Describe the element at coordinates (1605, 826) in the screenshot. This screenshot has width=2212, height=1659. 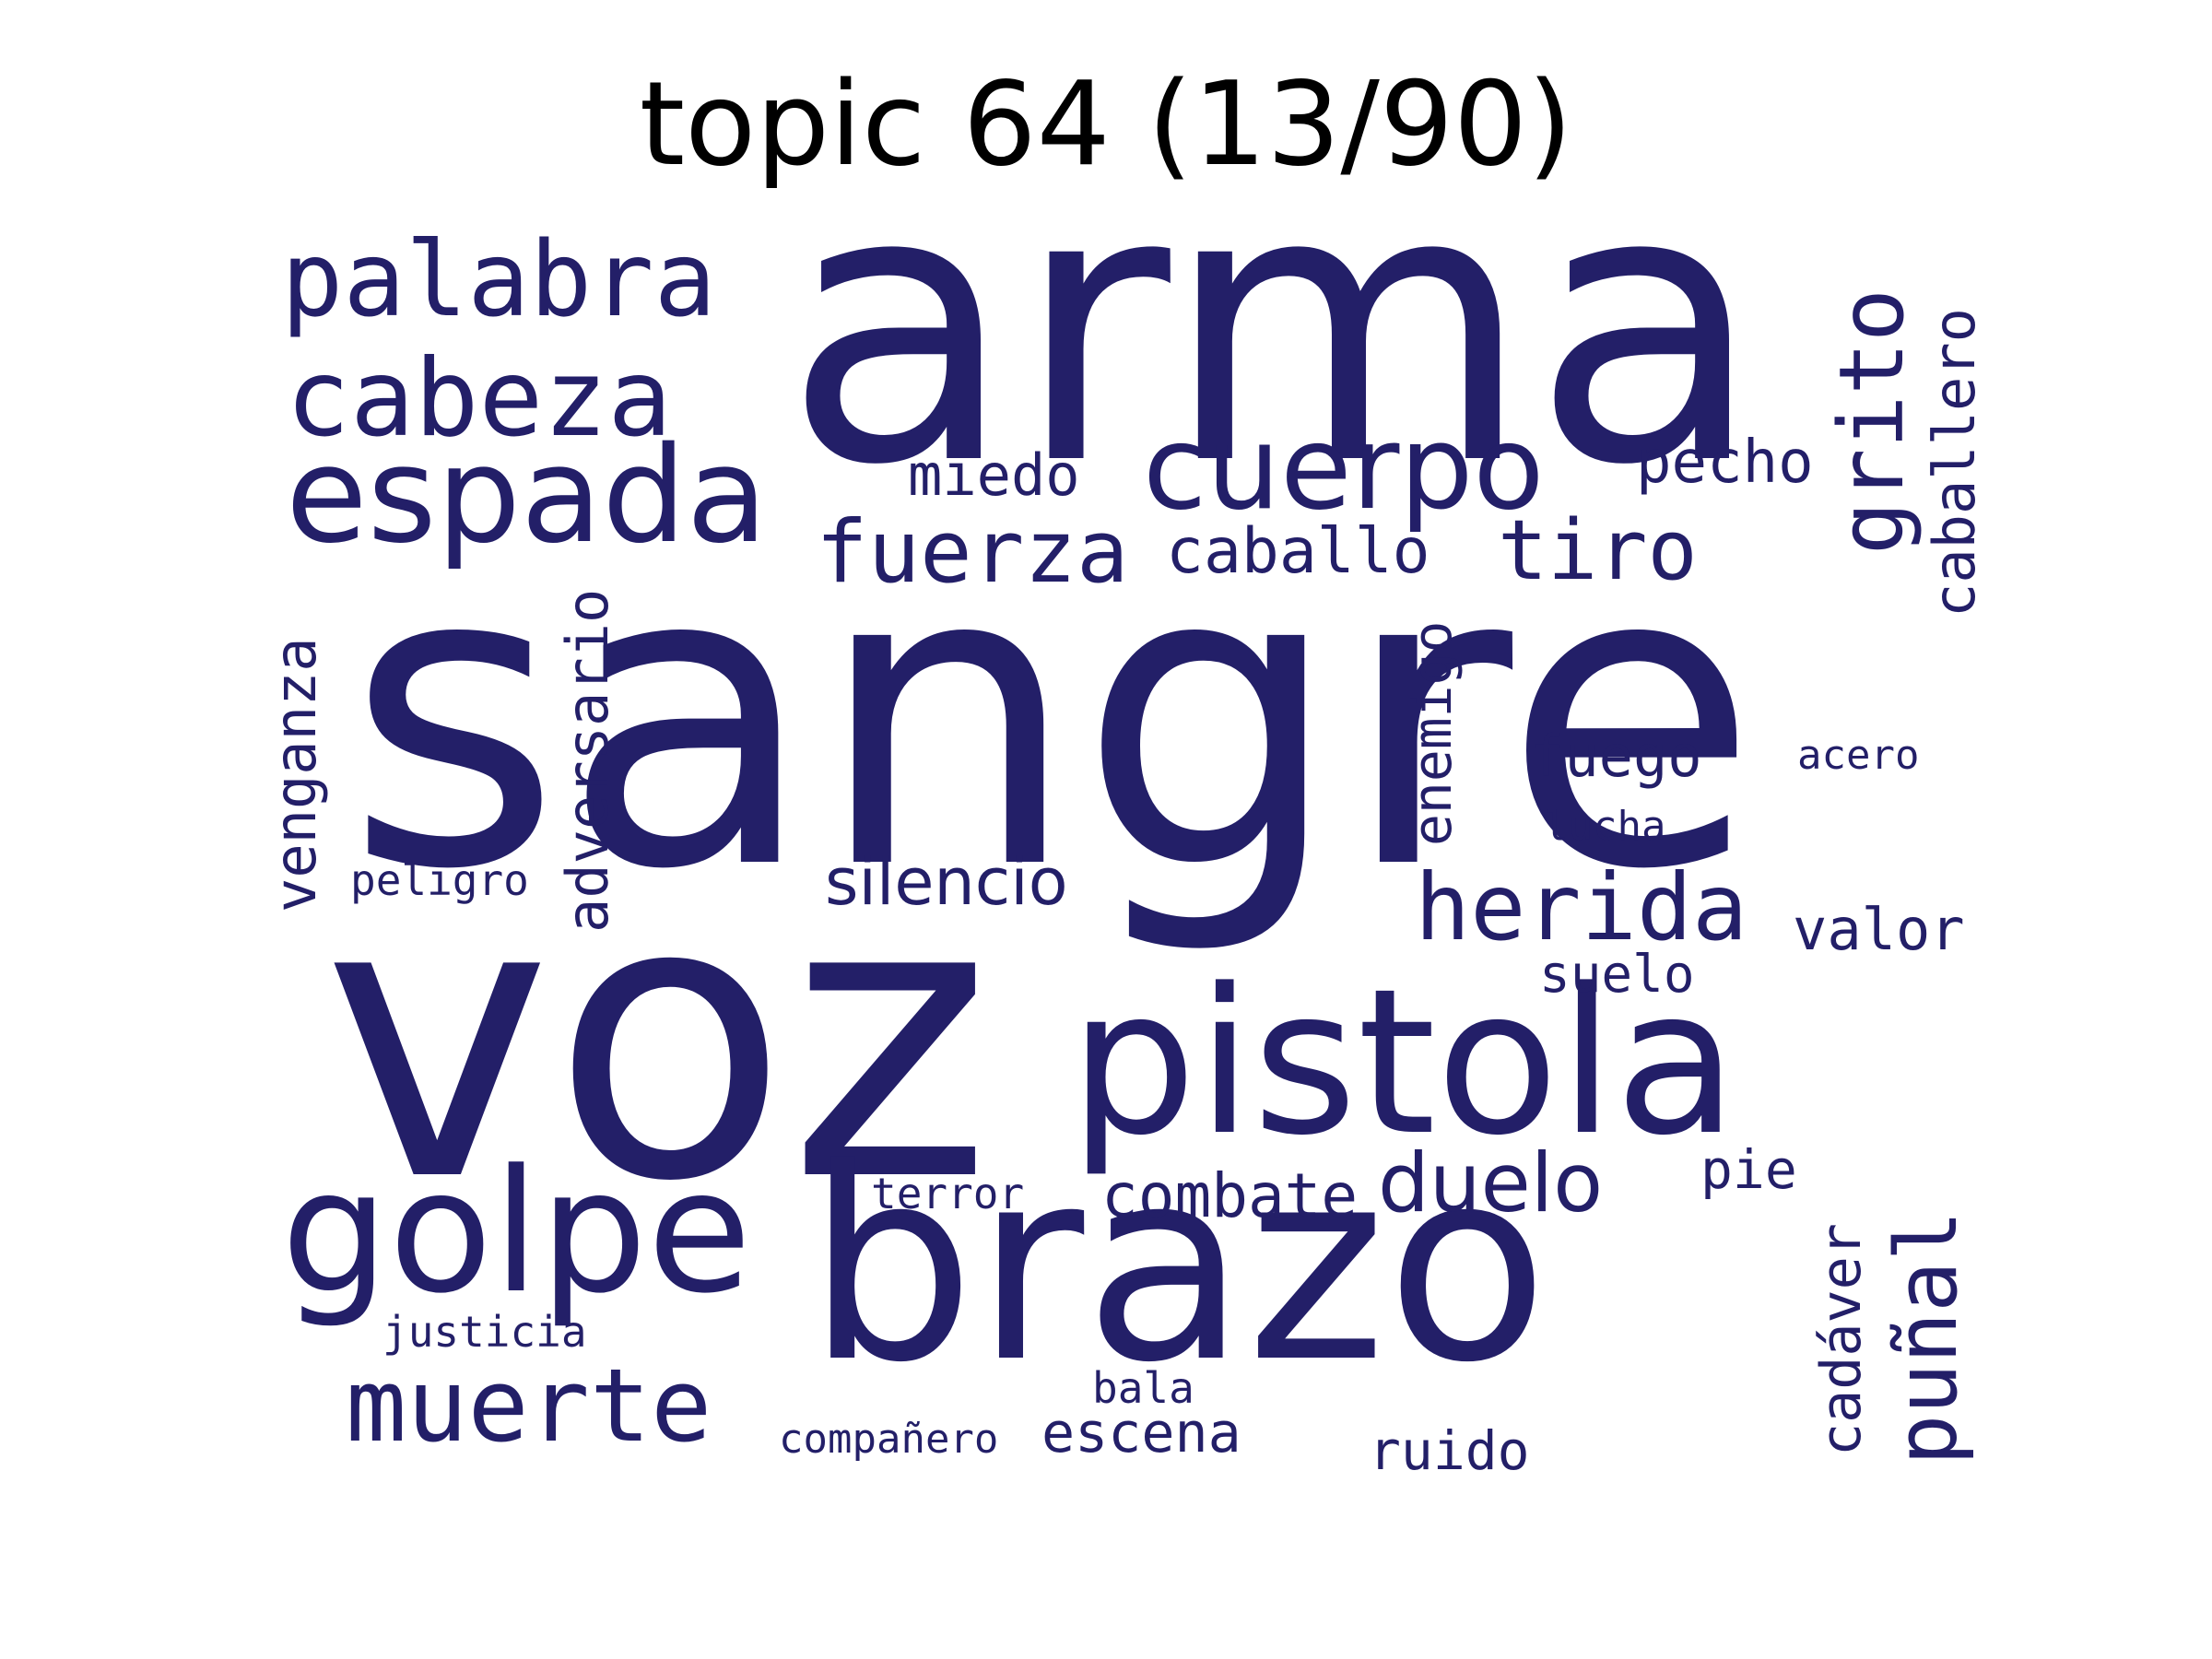
I see `word-lucha: lucha` at that location.